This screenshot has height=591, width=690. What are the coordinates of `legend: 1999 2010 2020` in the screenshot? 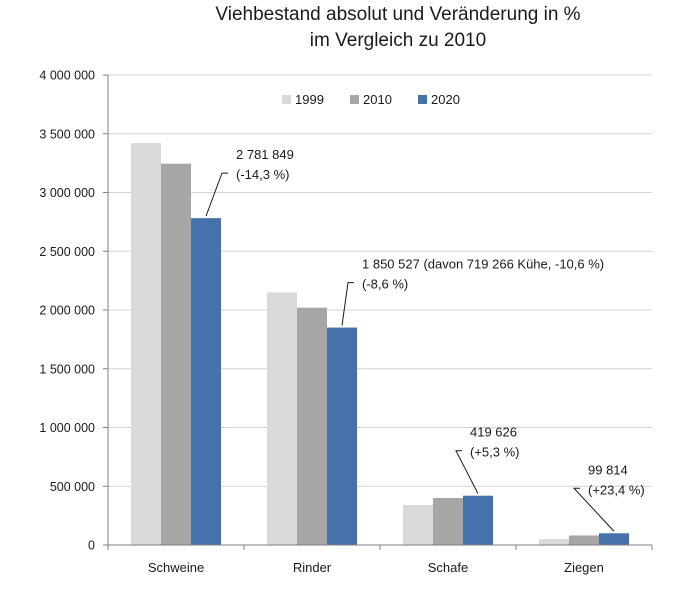 It's located at (371, 99).